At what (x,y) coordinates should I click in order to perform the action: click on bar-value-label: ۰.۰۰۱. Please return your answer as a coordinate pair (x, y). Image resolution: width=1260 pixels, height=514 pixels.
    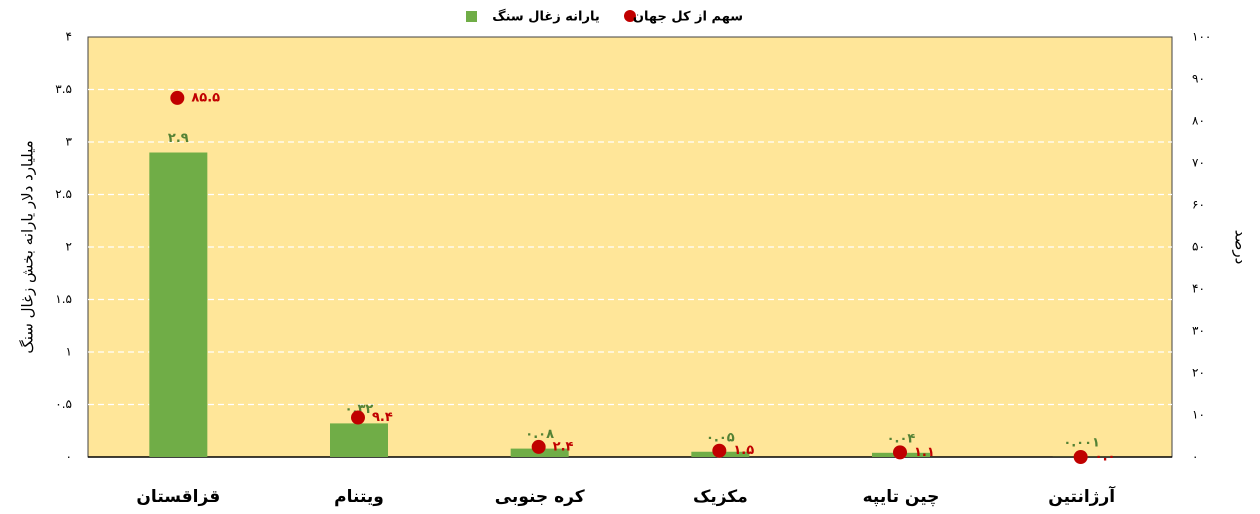
    Looking at the image, I should click on (1081, 442).